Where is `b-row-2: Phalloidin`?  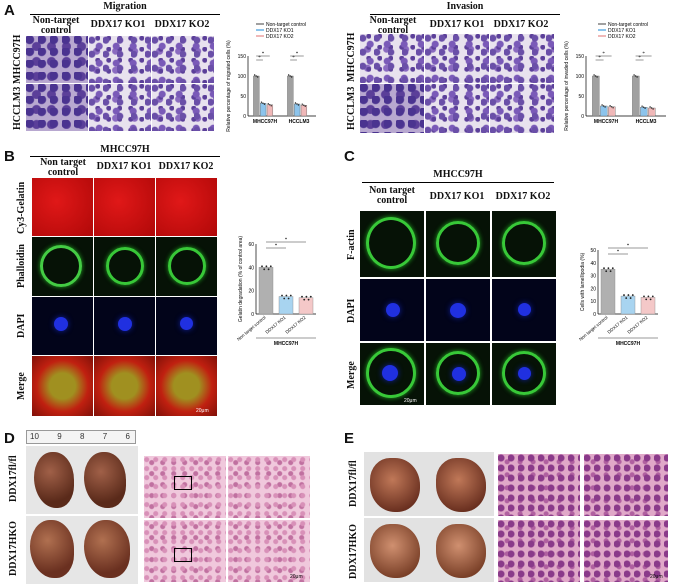
b-row-2: Phalloidin is located at coordinates (21, 266).